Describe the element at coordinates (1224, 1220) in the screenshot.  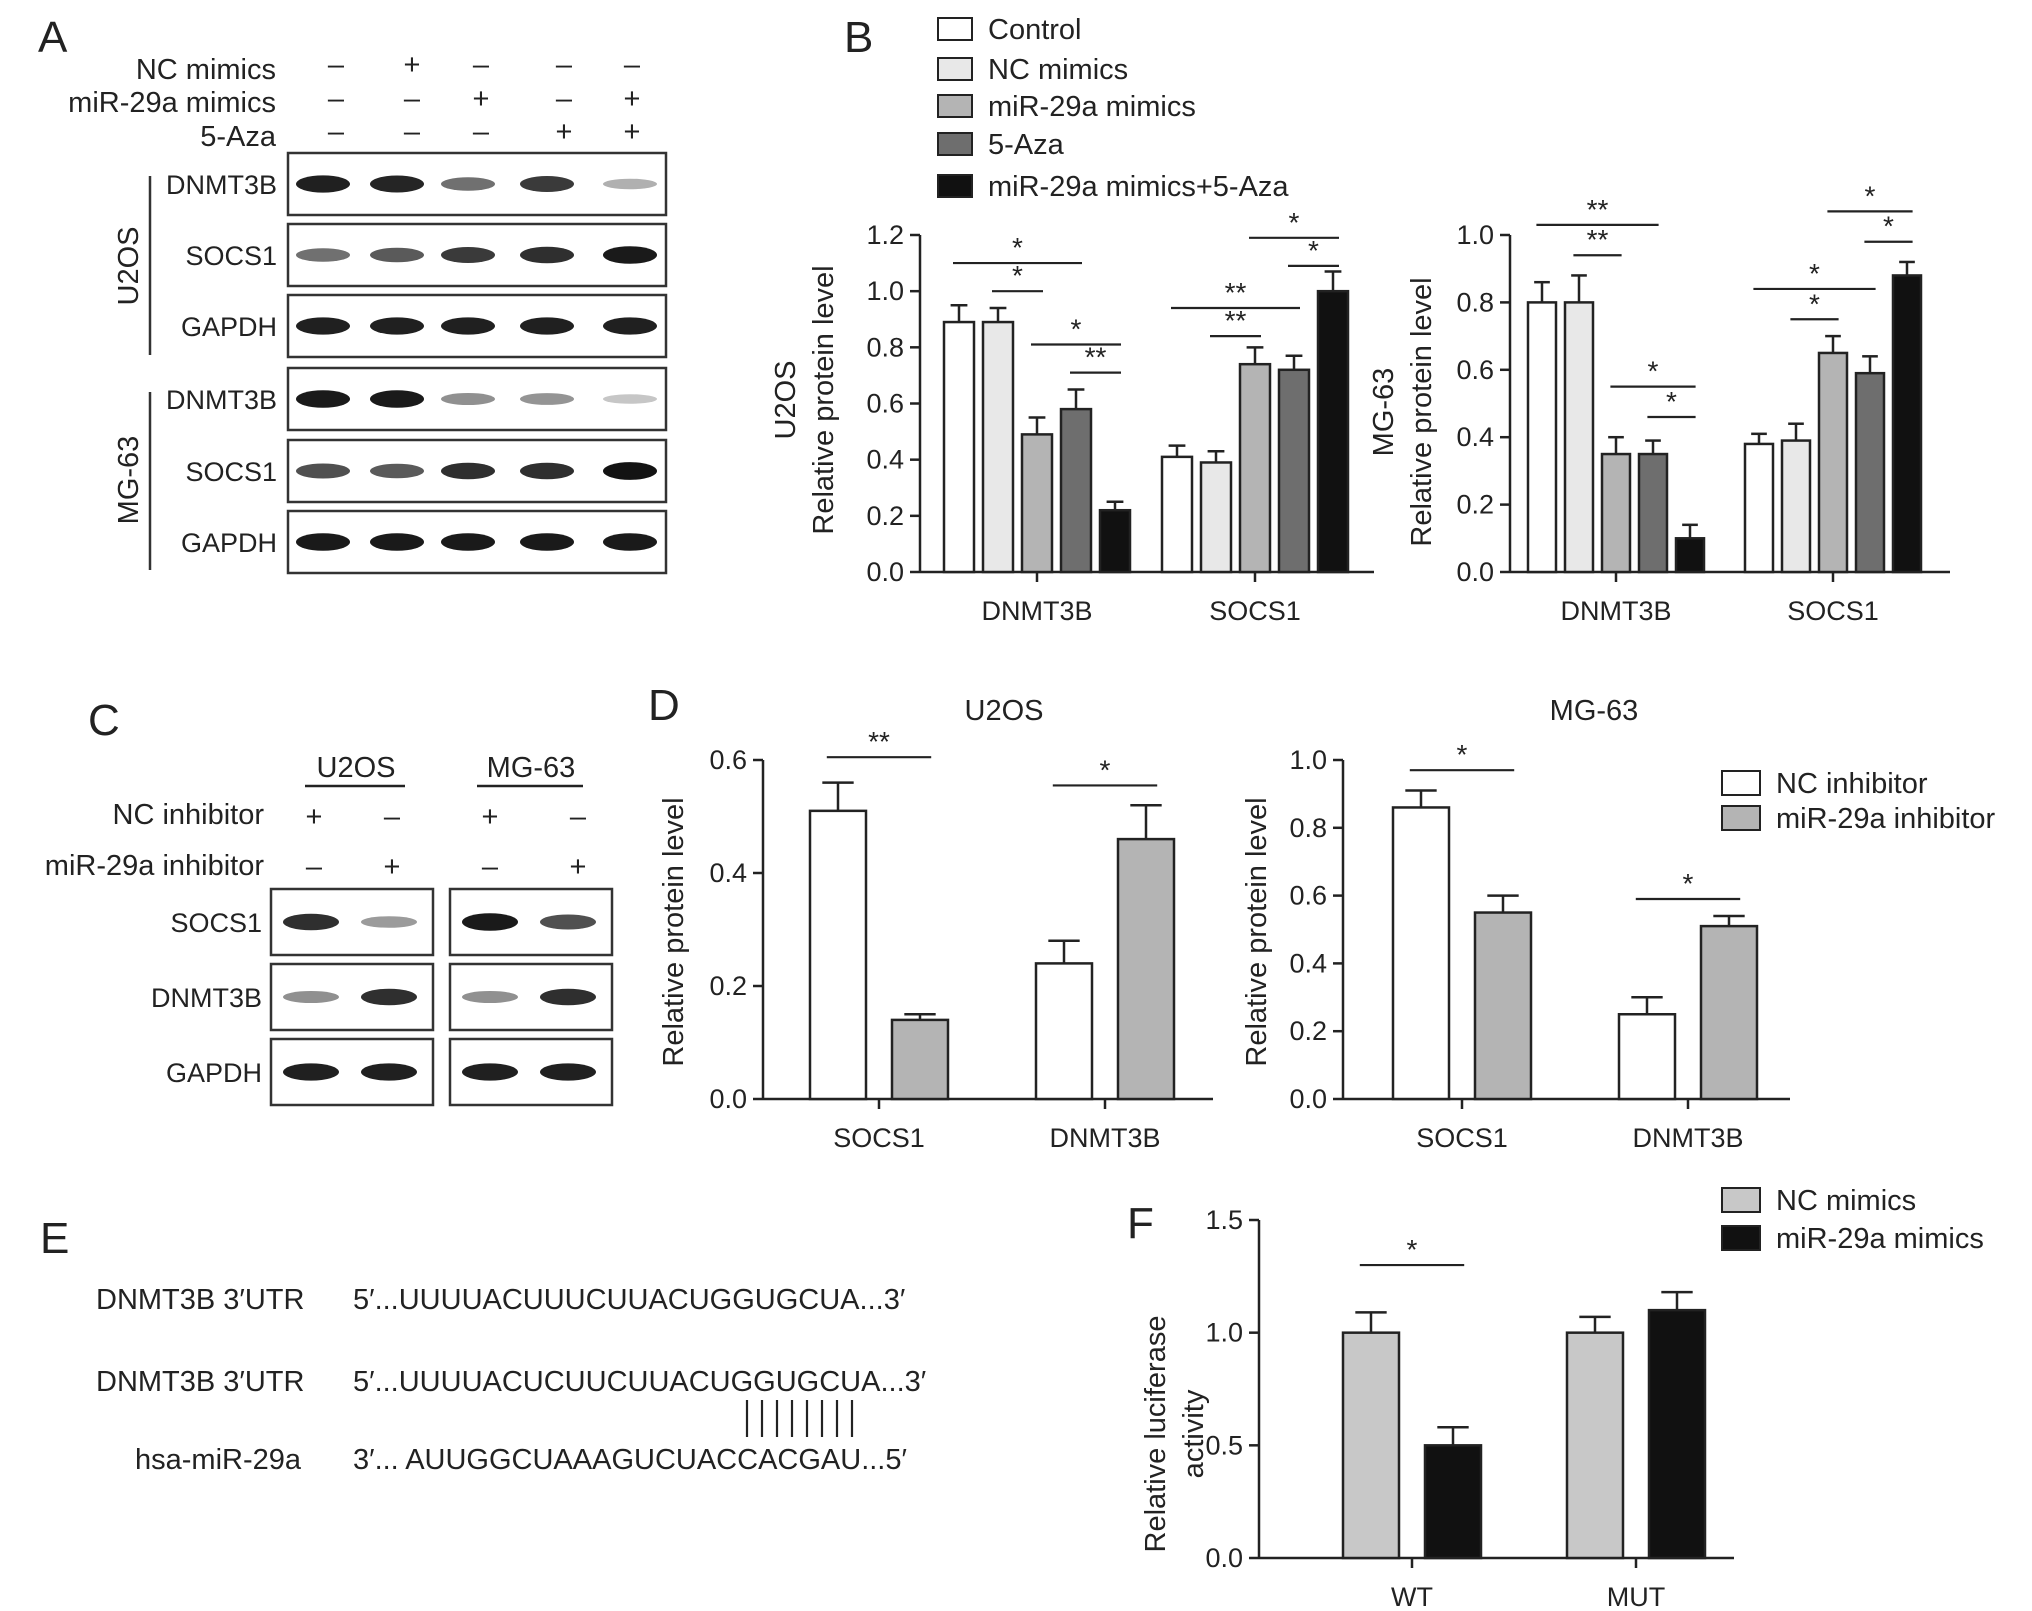
I see `y-tick-label: 1.5` at that location.